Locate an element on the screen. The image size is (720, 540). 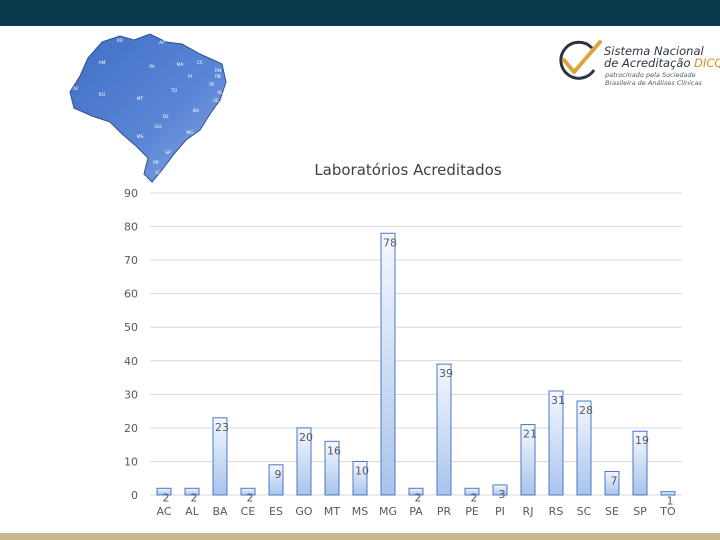
map-state-label: MT is located at coordinates (140, 99).